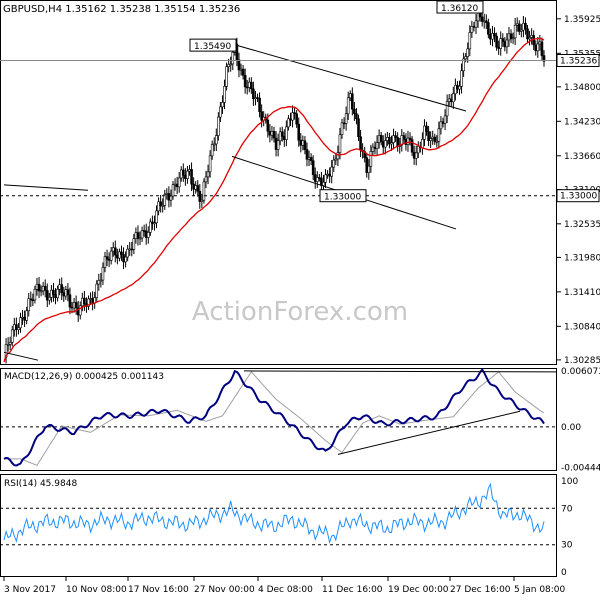 The image size is (600, 600). What do you see at coordinates (582, 293) in the screenshot?
I see `price-tick-label: 1.31410` at bounding box center [582, 293].